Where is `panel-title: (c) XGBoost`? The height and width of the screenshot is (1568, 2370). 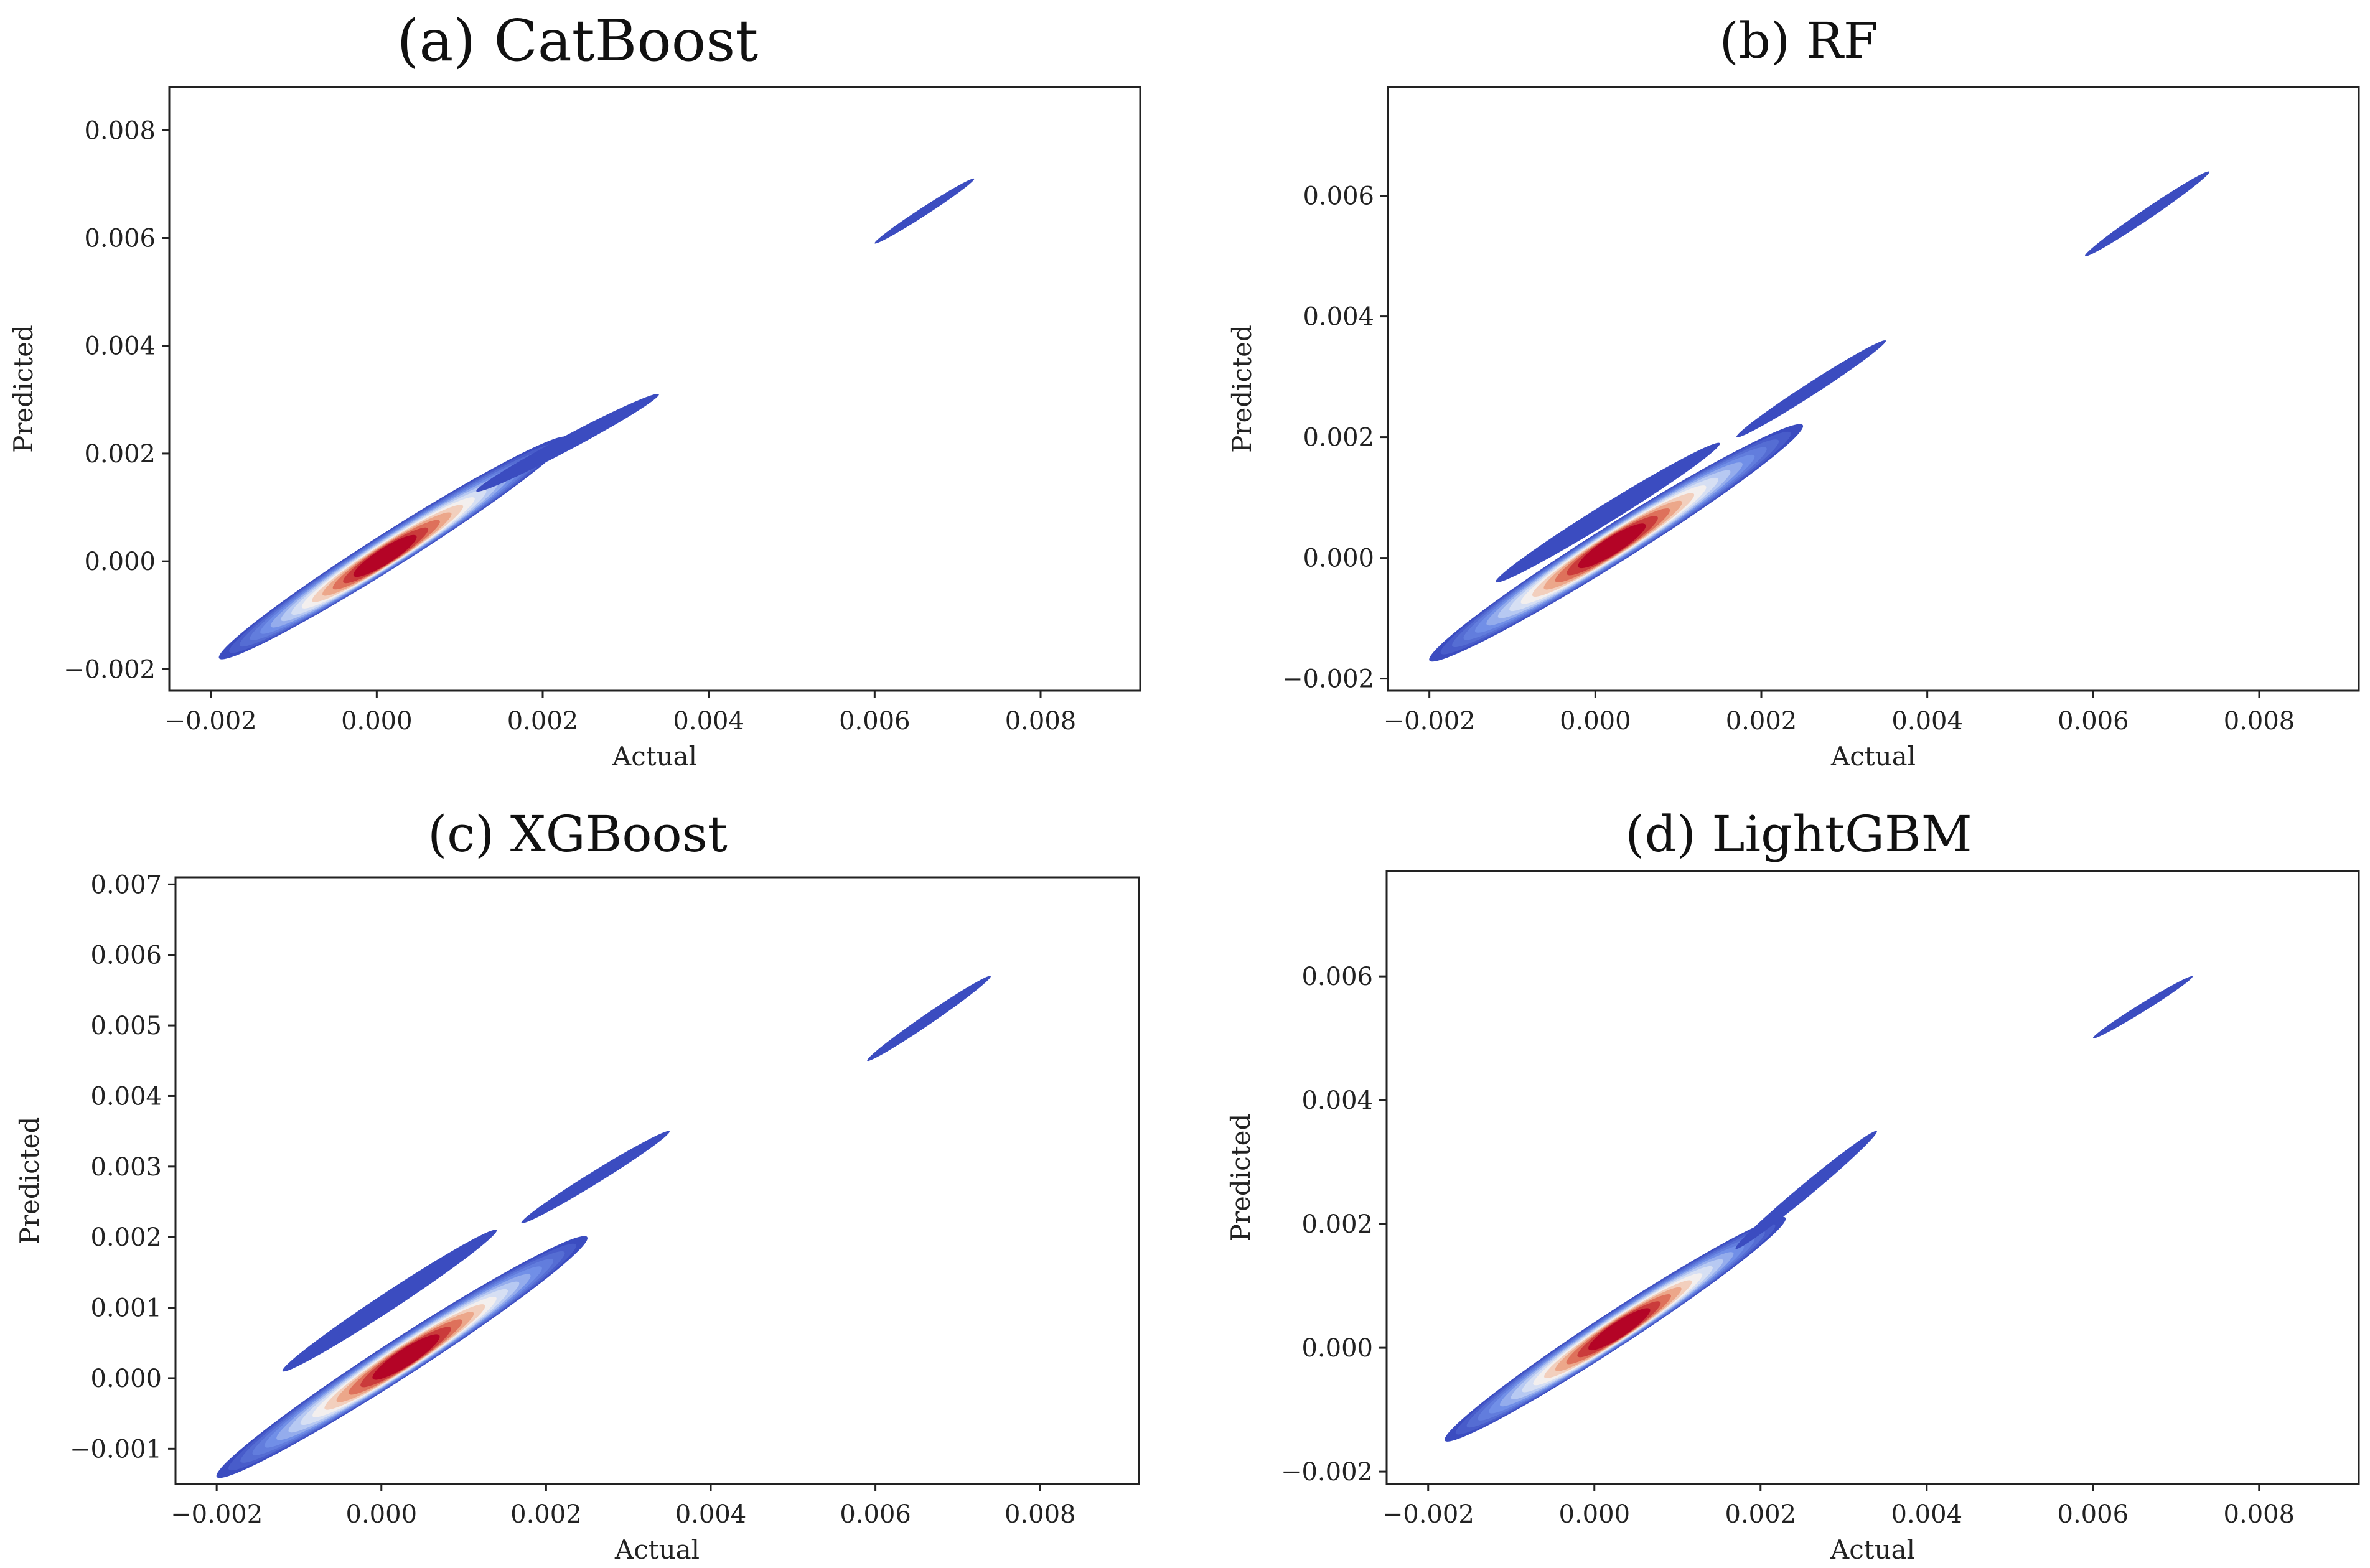 panel-title: (c) XGBoost is located at coordinates (578, 834).